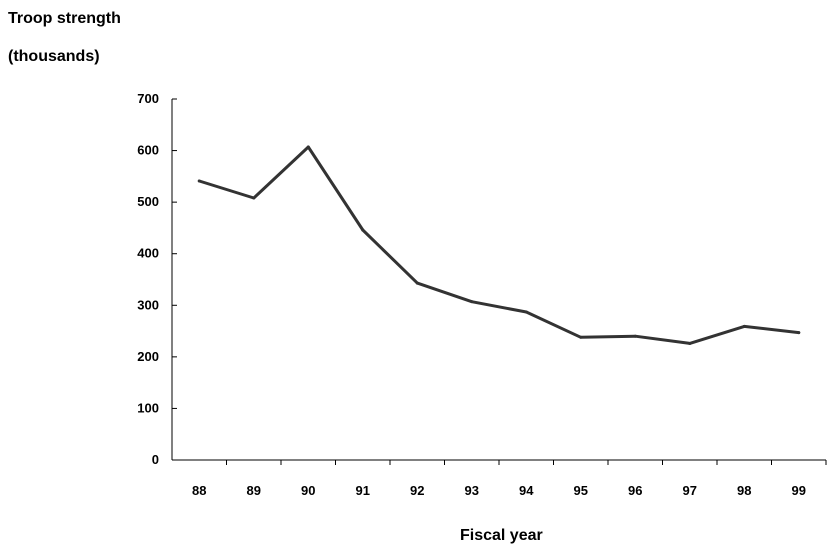 Image resolution: width=828 pixels, height=550 pixels. Describe the element at coordinates (472, 490) in the screenshot. I see `x-tick-label: 93` at that location.